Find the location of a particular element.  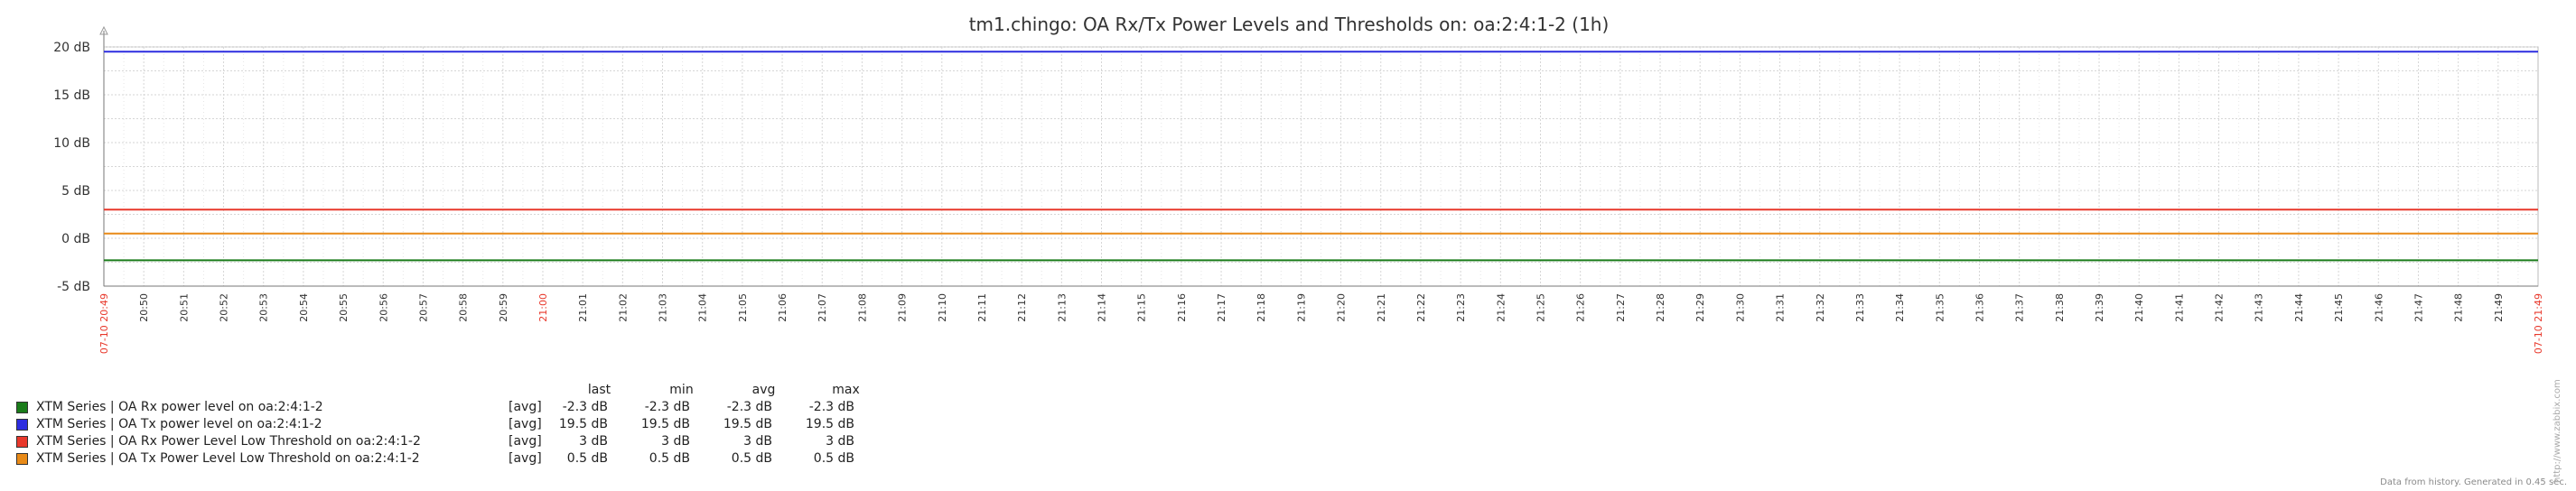

x-tick-label: 21:17 is located at coordinates (1221, 307).